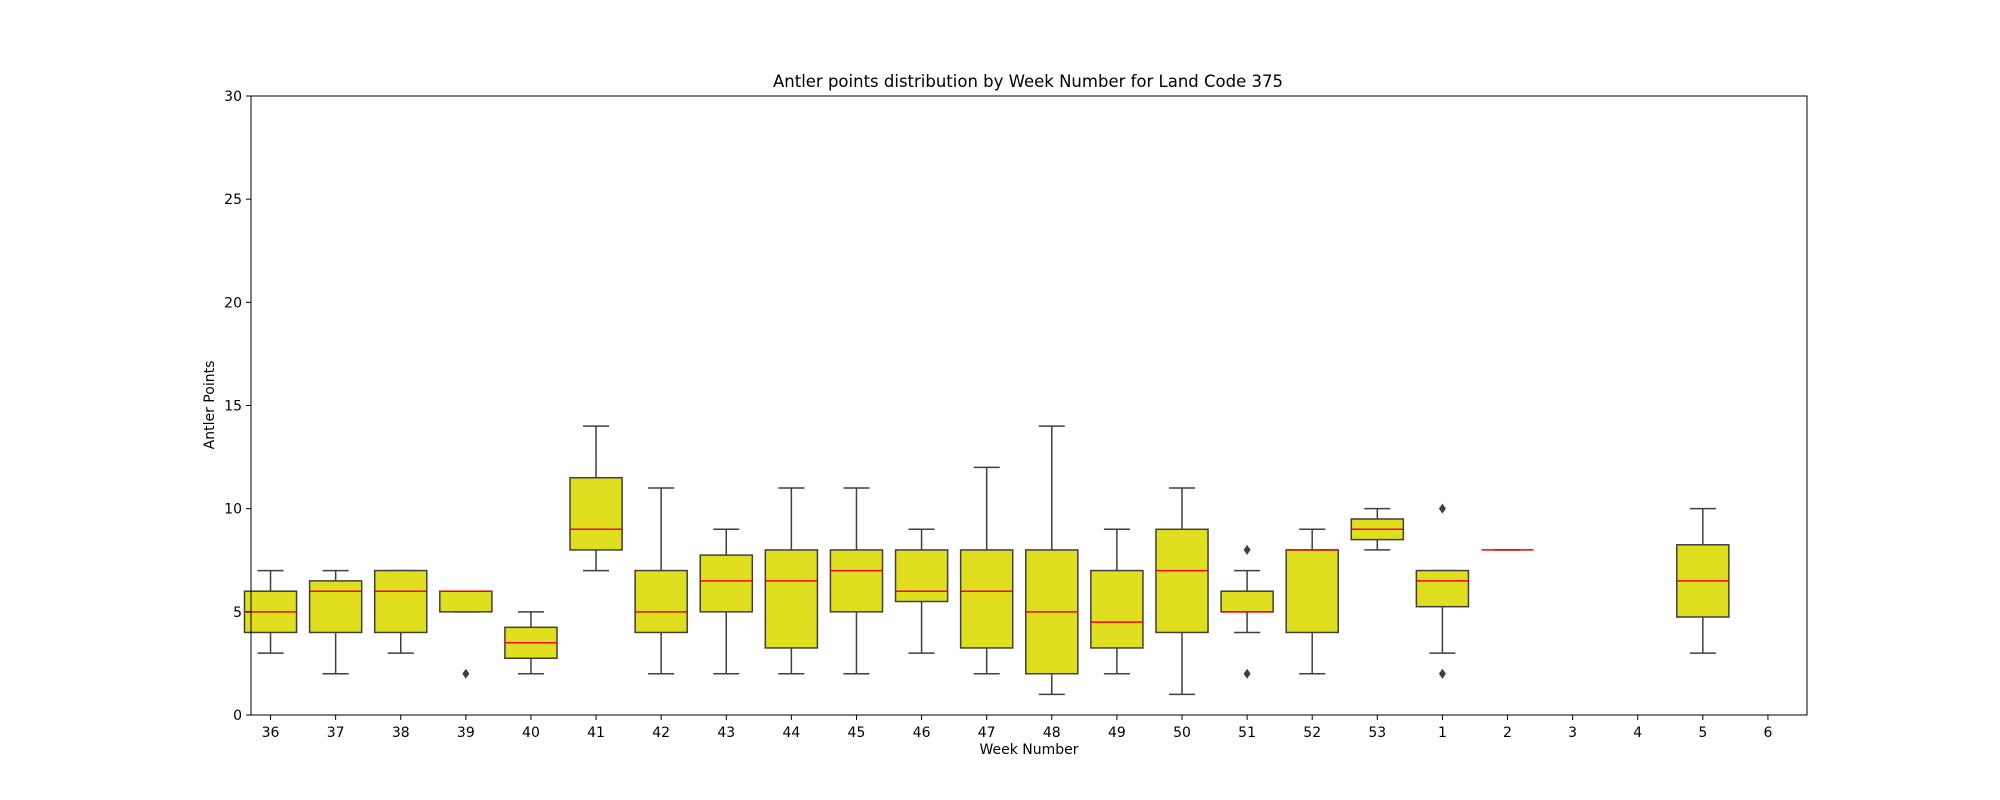 The width and height of the screenshot is (2000, 800). What do you see at coordinates (1702, 733) in the screenshot?
I see `x-tick-label: 5` at bounding box center [1702, 733].